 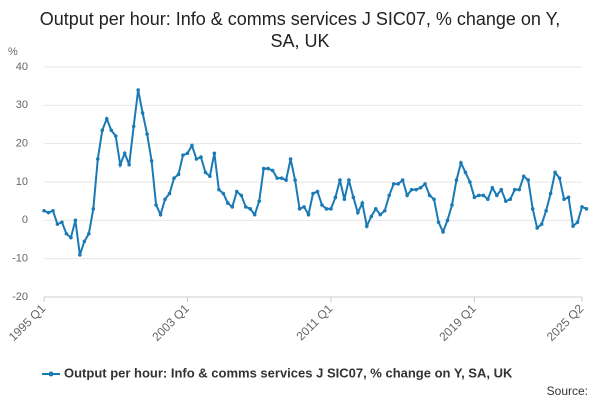 What do you see at coordinates (27, 322) in the screenshot?
I see `x-tick-label: 1995 Q1` at bounding box center [27, 322].